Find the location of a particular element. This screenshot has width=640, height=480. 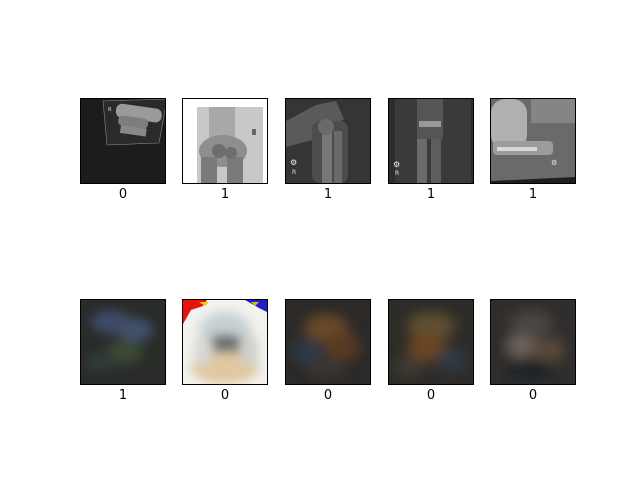

xray-thumbnail: ⚙ is located at coordinates (533, 141).